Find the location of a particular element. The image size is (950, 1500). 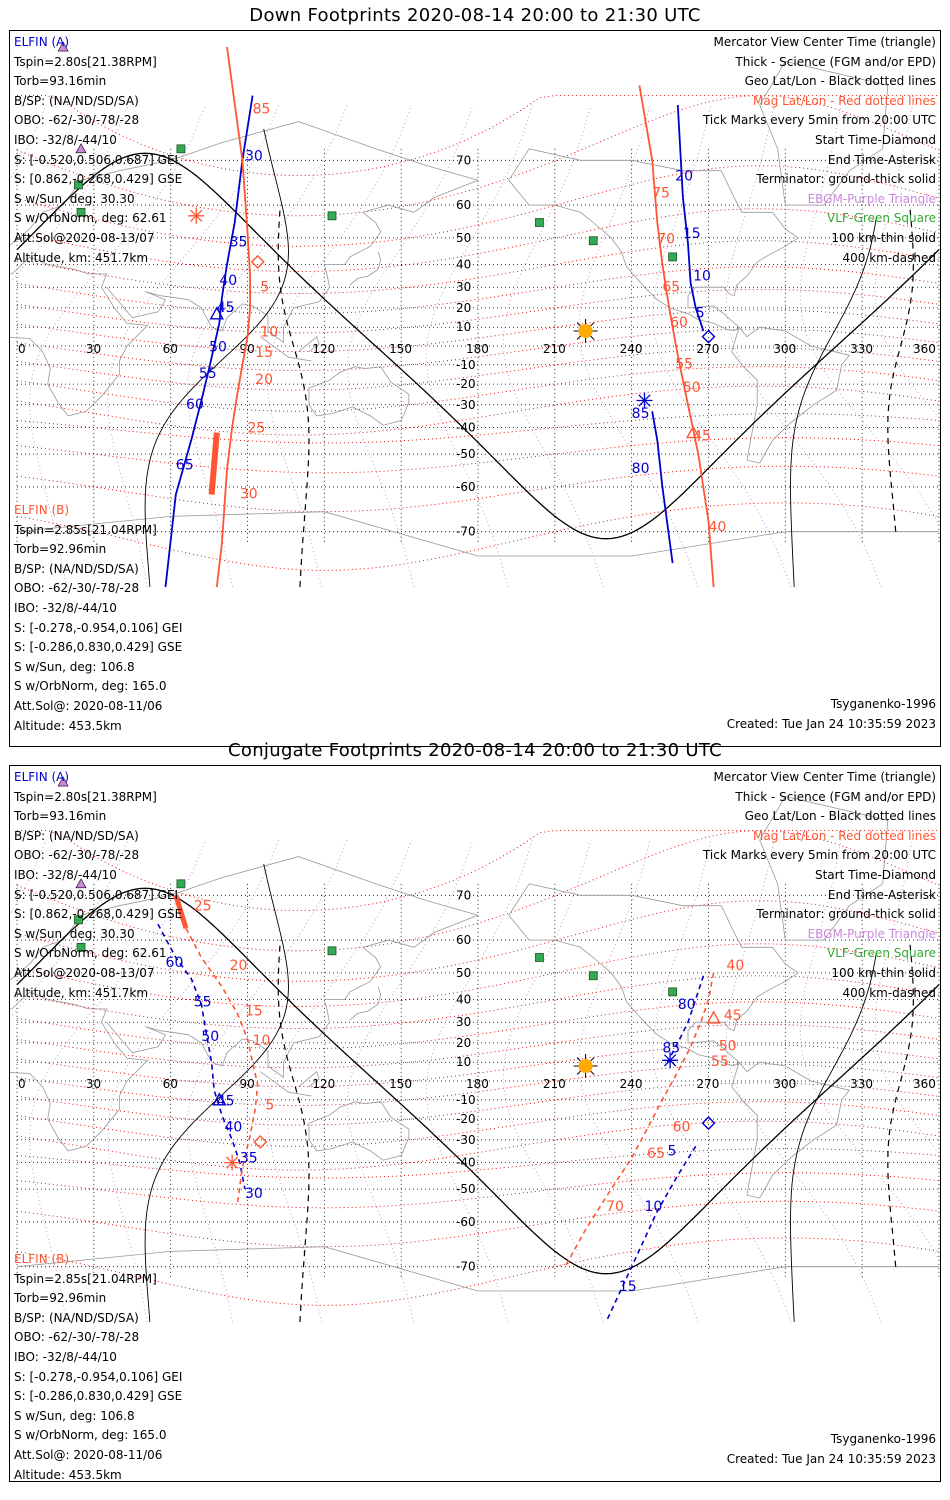

elfin-a-tick-label: 30 is located at coordinates (254, 1194).